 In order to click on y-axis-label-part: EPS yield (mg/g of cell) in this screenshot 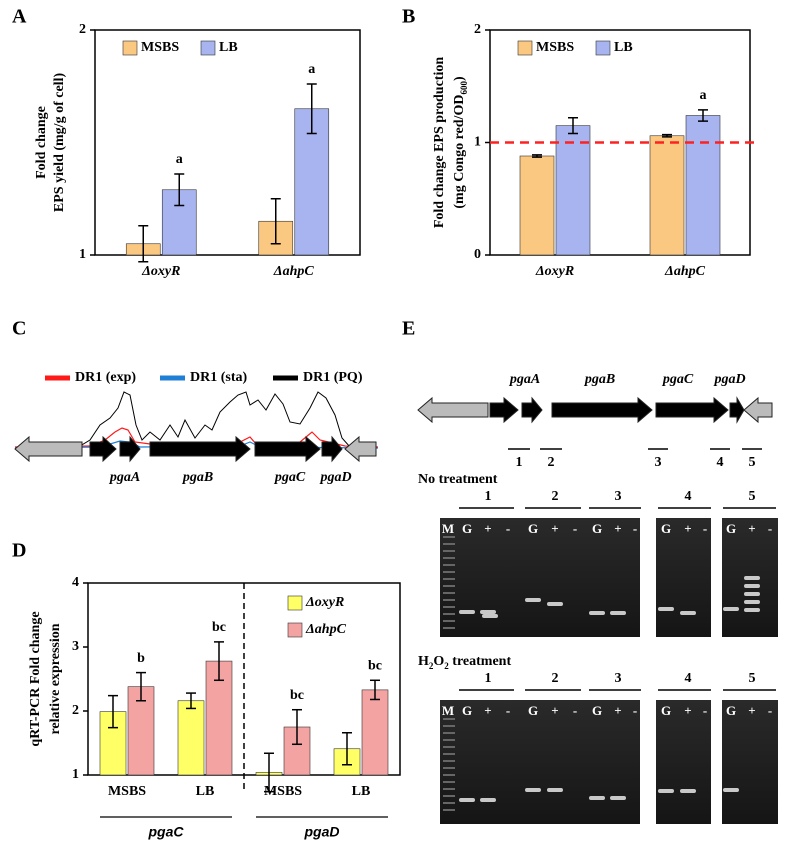, I will do `click(59, 143)`.